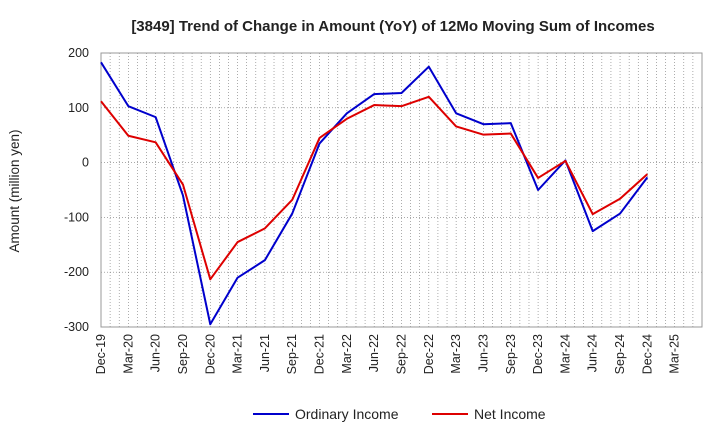  What do you see at coordinates (292, 354) in the screenshot?
I see `x-tick-label: Sep-21` at bounding box center [292, 354].